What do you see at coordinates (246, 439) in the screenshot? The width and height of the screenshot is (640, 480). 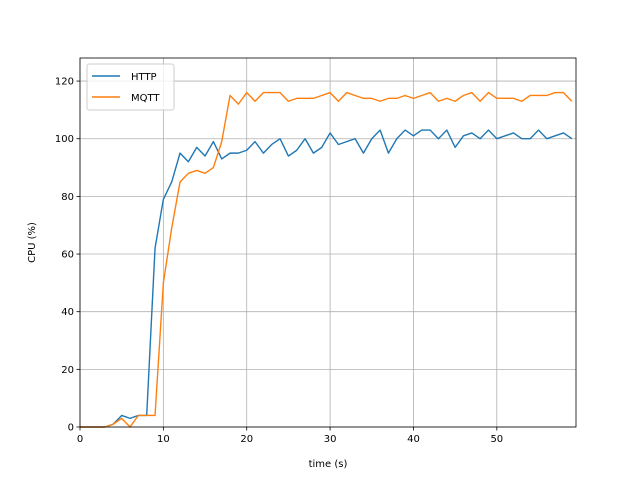 I see `x-tick-label: 20` at bounding box center [246, 439].